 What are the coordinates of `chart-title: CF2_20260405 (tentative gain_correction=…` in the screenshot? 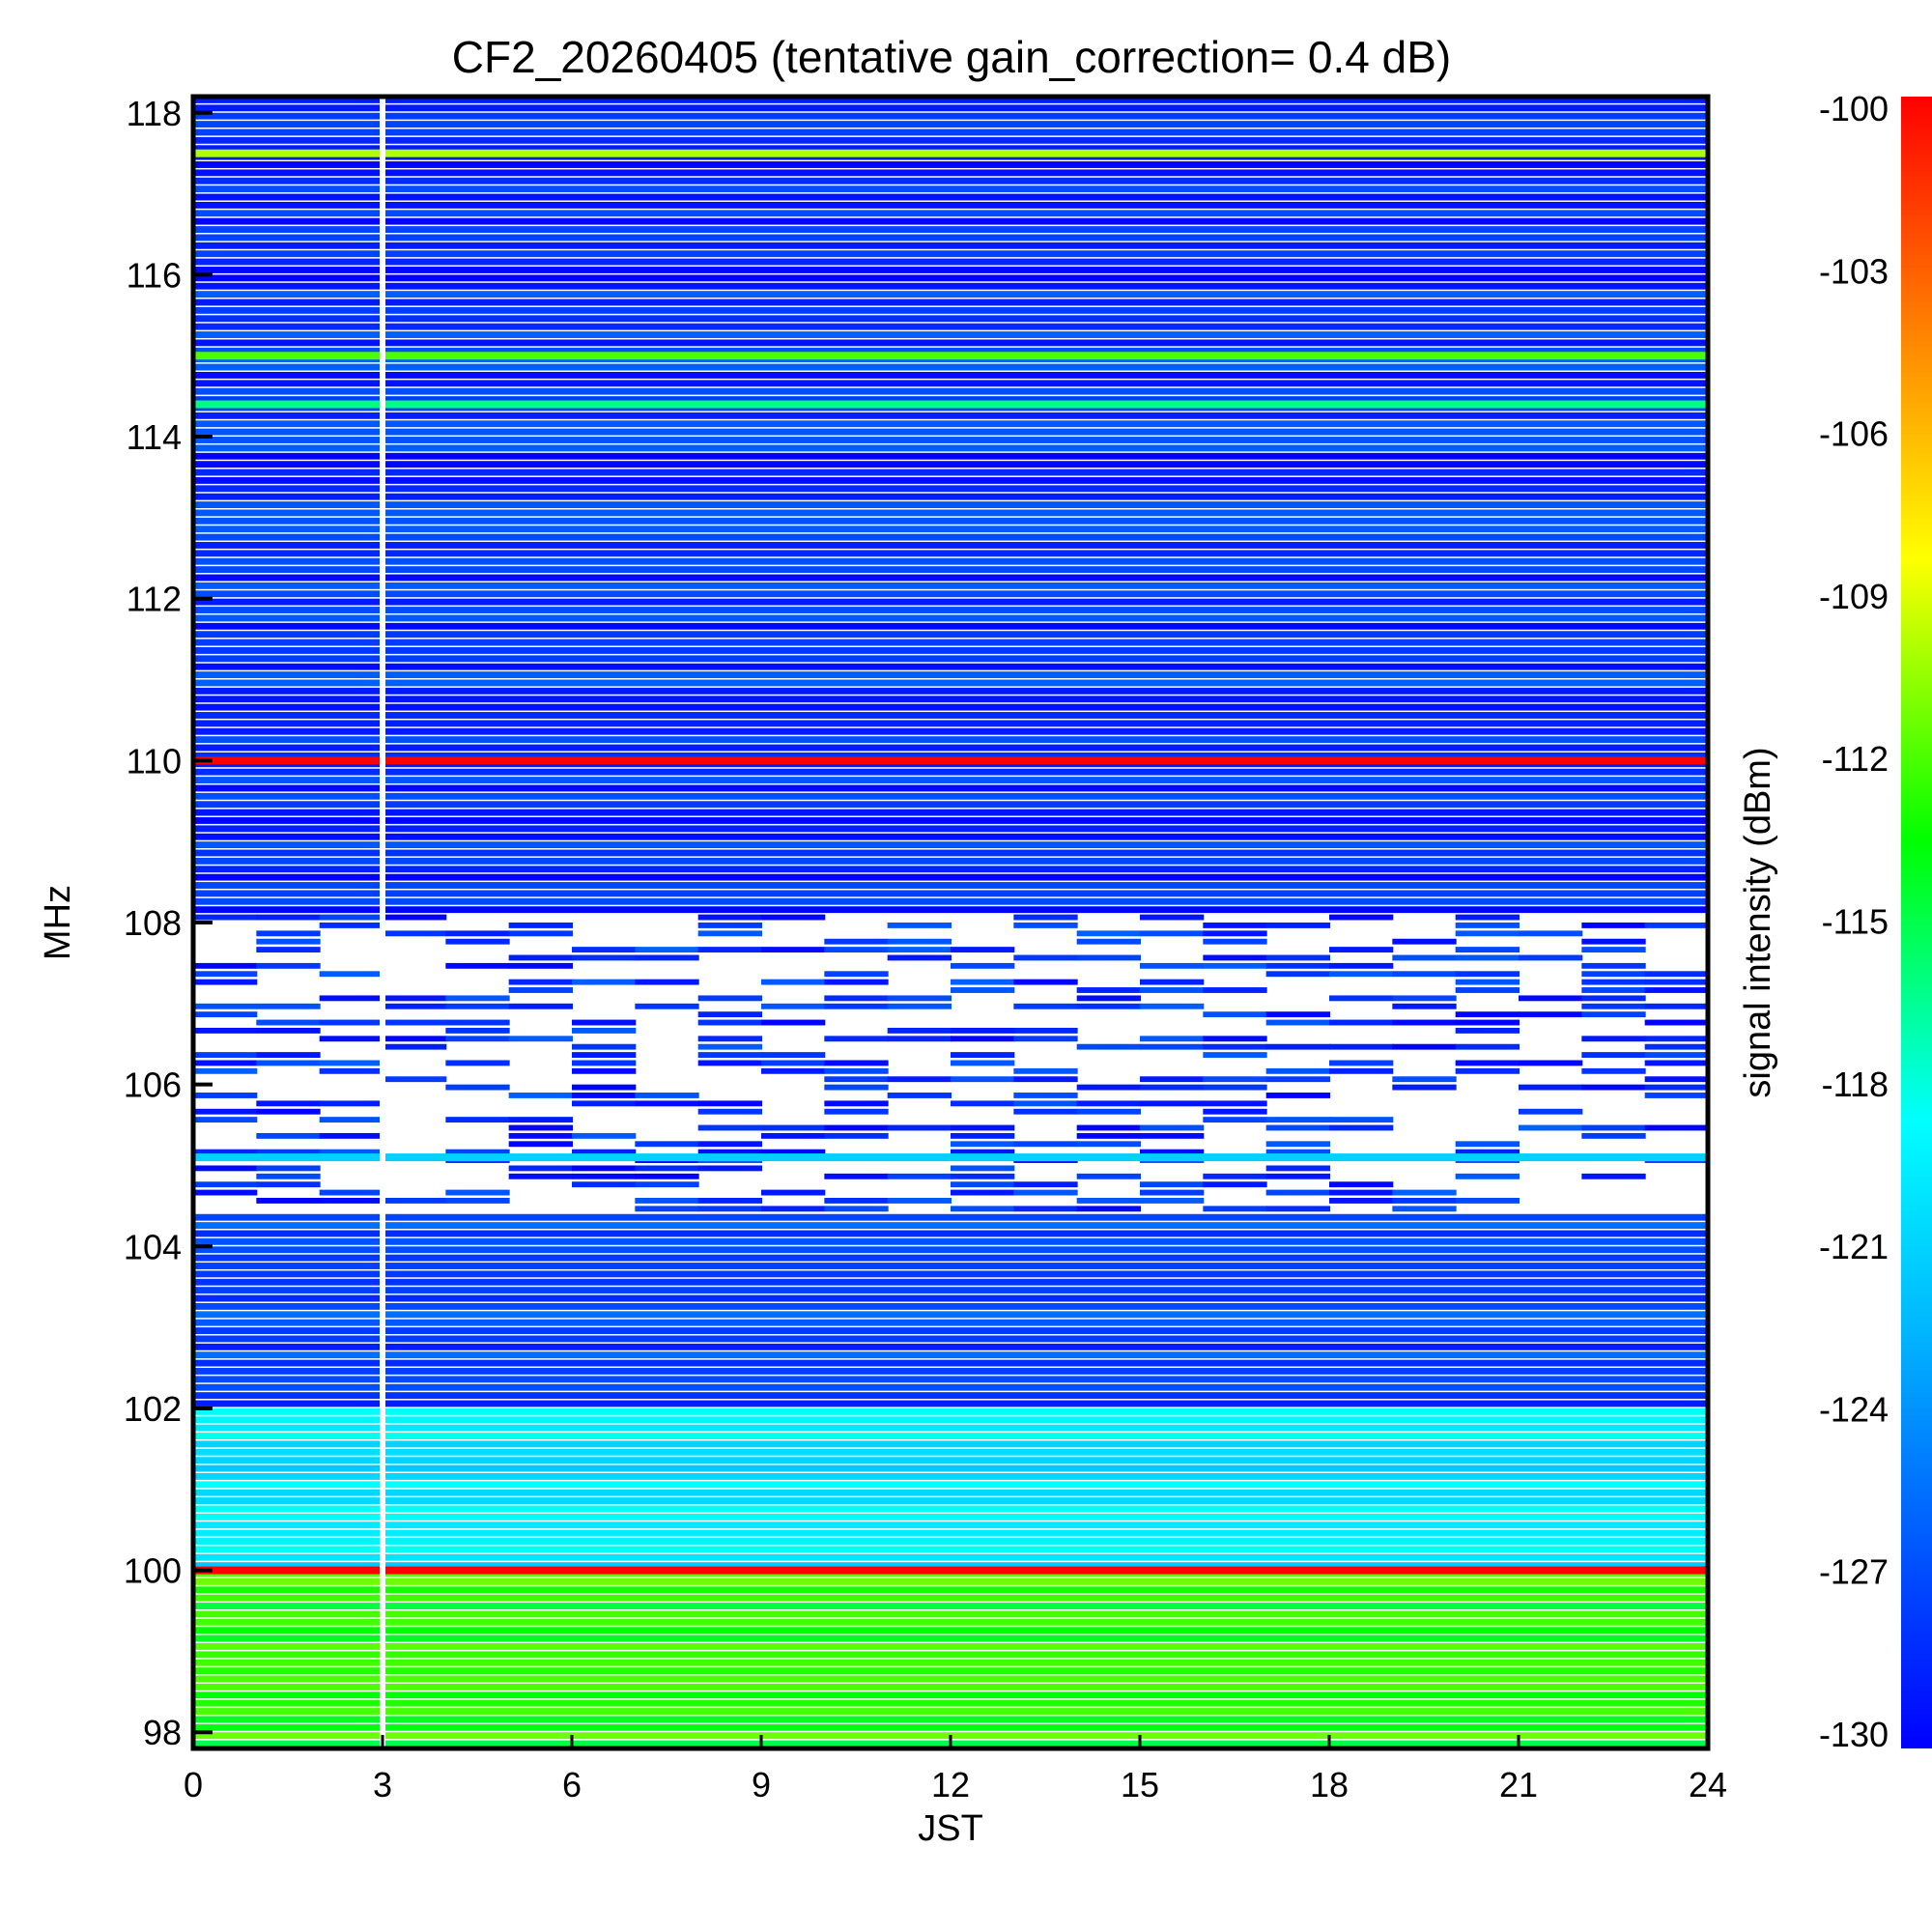 It's located at (951, 57).